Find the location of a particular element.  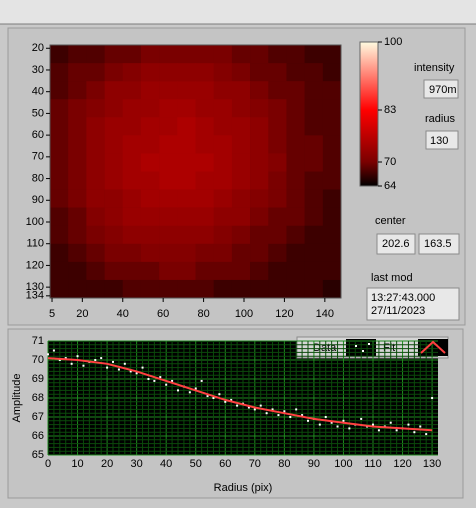

y-tick-label: 80 is located at coordinates (38, 178).